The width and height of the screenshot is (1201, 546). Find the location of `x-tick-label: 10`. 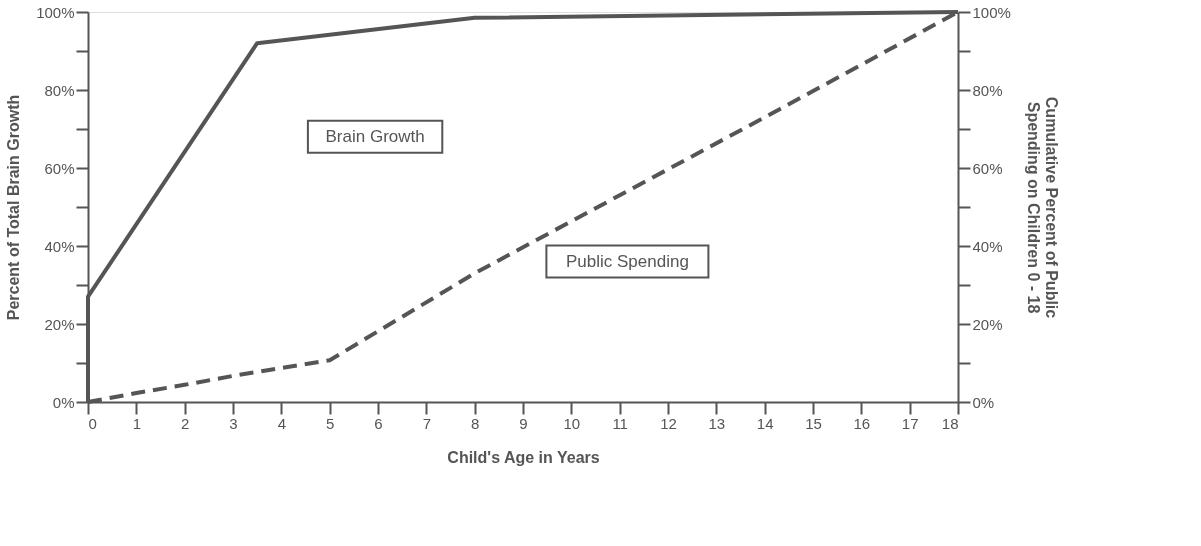

x-tick-label: 10 is located at coordinates (572, 423).